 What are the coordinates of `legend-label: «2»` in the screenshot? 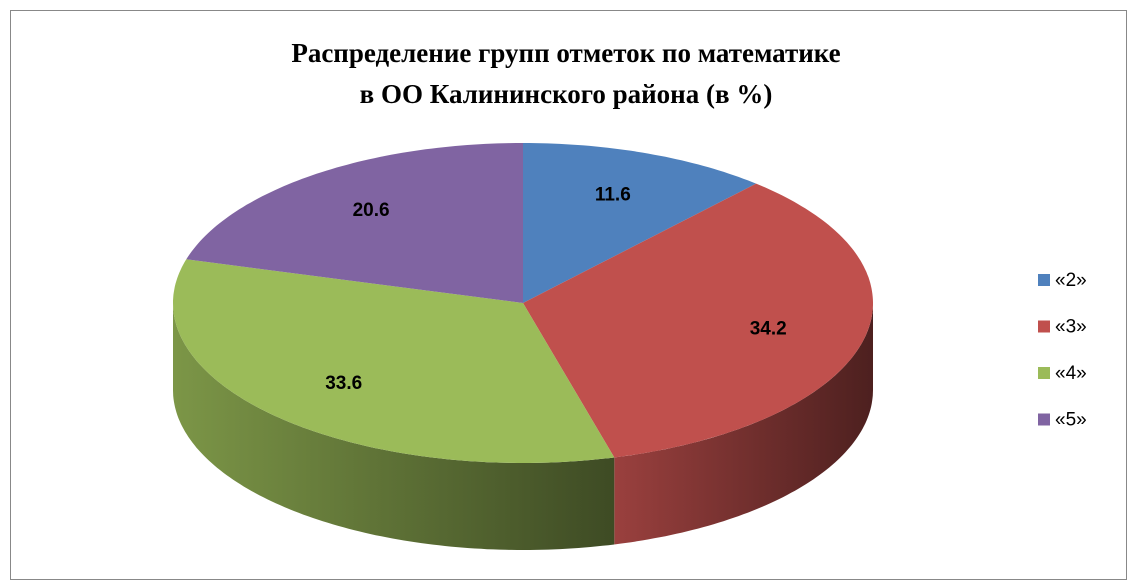 It's located at (1071, 280).